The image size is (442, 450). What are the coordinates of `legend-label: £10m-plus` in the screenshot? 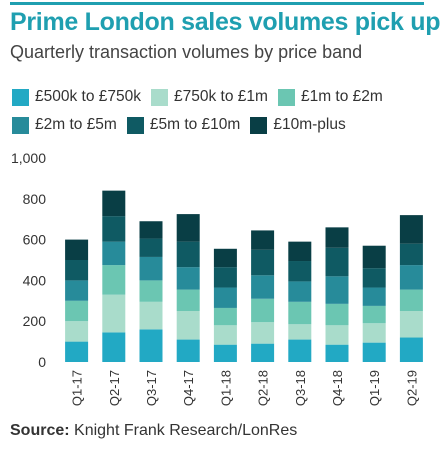 It's located at (309, 124).